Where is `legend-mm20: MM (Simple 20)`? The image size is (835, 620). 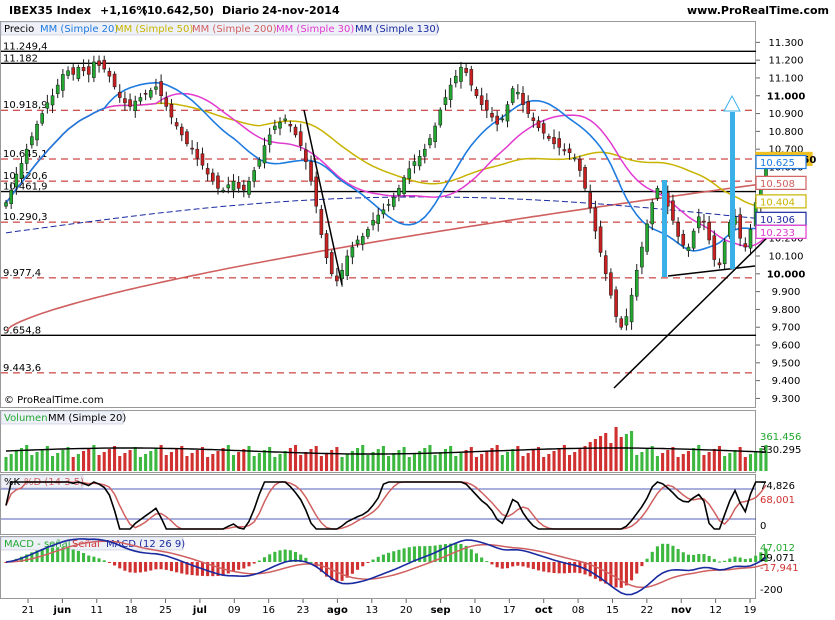
legend-mm20: MM (Simple 20) is located at coordinates (79, 29).